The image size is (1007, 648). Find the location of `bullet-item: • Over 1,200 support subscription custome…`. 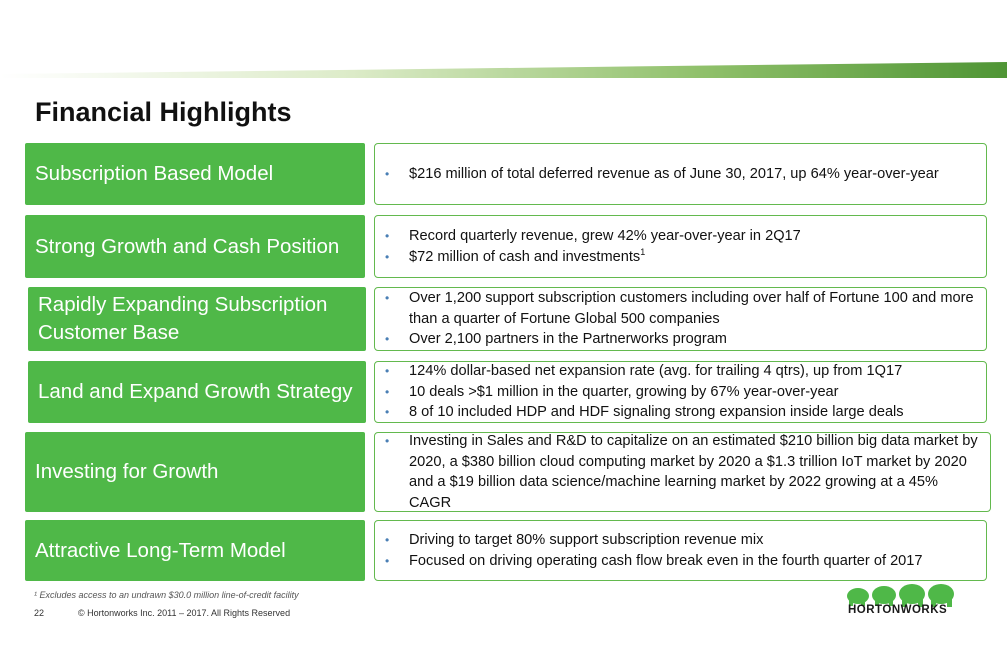

bullet-item: • Over 1,200 support subscription custome… is located at coordinates (680, 308).